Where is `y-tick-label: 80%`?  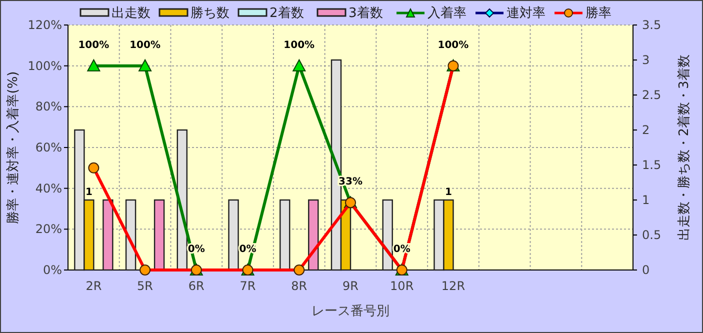
y-tick-label: 80% is located at coordinates (48, 107).